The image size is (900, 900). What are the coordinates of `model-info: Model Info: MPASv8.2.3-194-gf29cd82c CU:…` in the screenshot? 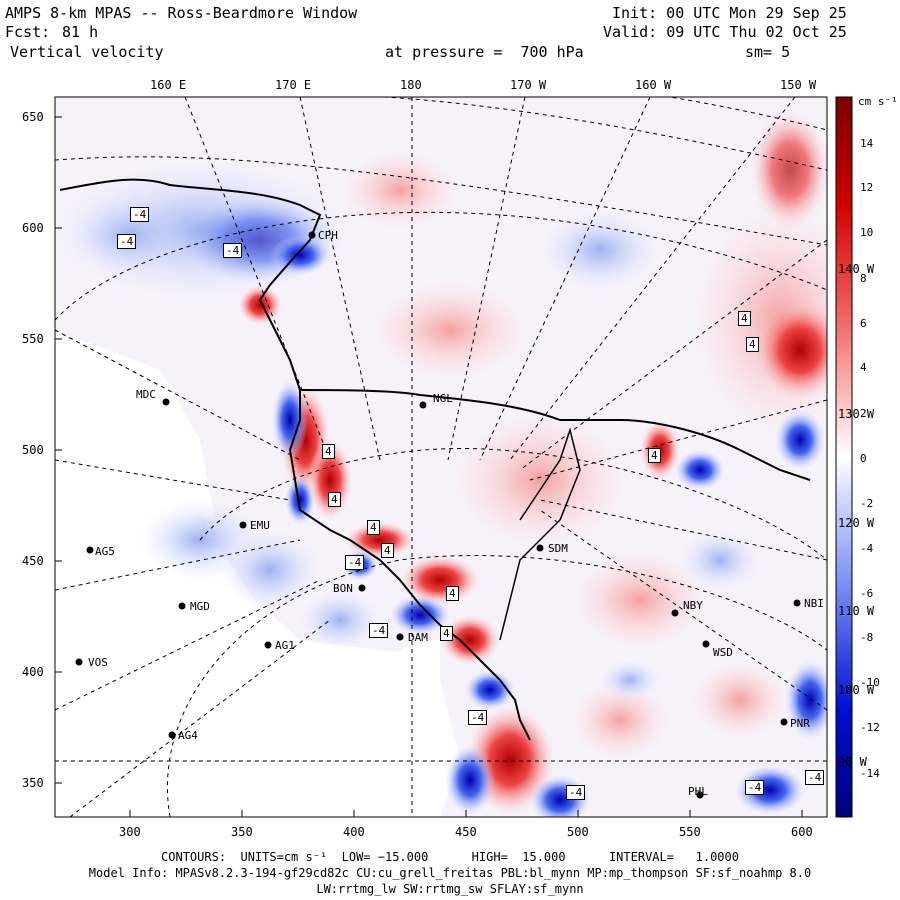 It's located at (450, 873).